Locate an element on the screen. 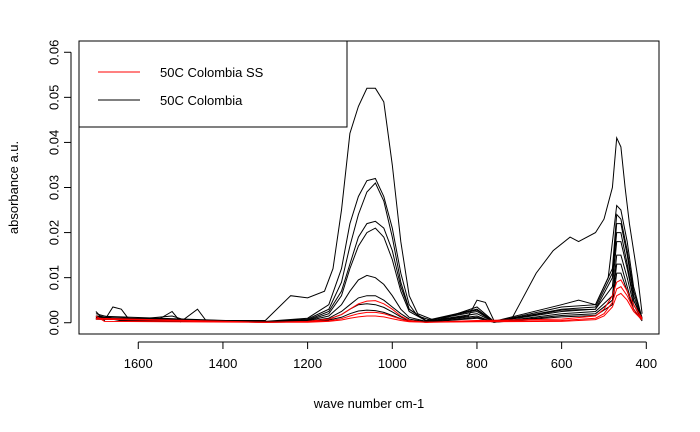 The height and width of the screenshot is (432, 700). x-tick-label-1200: 1200 is located at coordinates (307, 363).